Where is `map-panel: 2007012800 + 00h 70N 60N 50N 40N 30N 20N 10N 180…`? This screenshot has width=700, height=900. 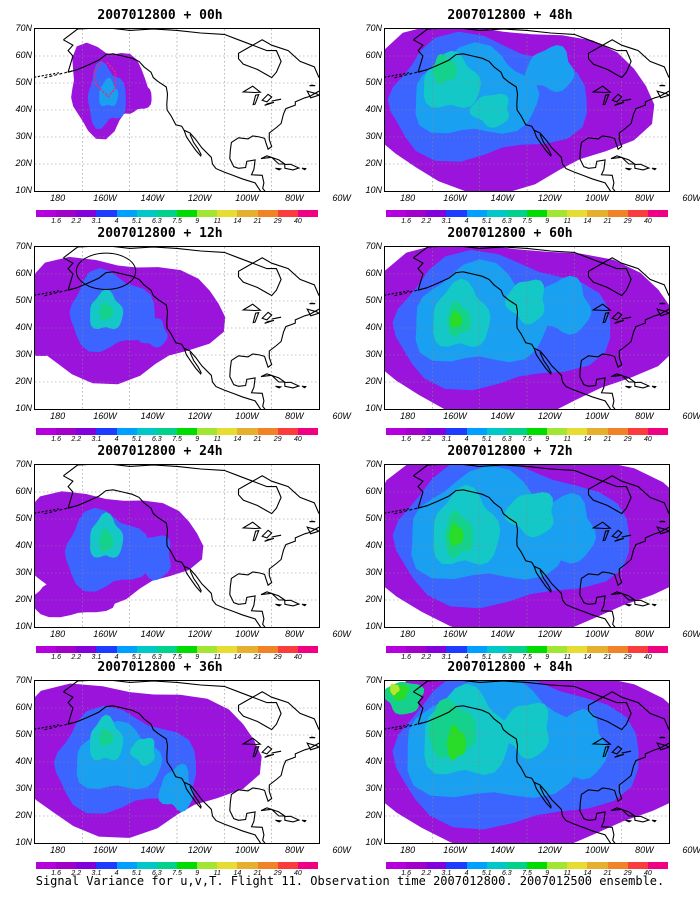
map-panel: 2007012800 + 00h 70N 60N 50N 40N 30N 20N 10N 180… is located at coordinates (175, 117).